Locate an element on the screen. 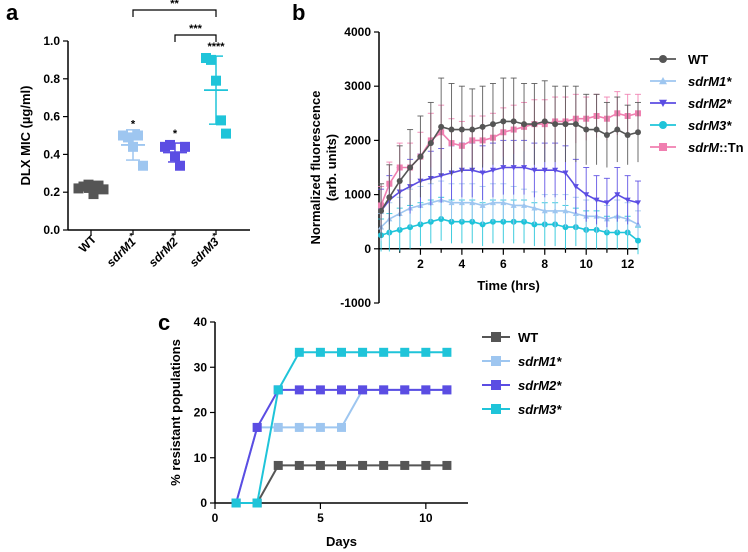 Image resolution: width=748 pixels, height=552 pixels. b-xlabel: Time (hrs) is located at coordinates (508, 285).